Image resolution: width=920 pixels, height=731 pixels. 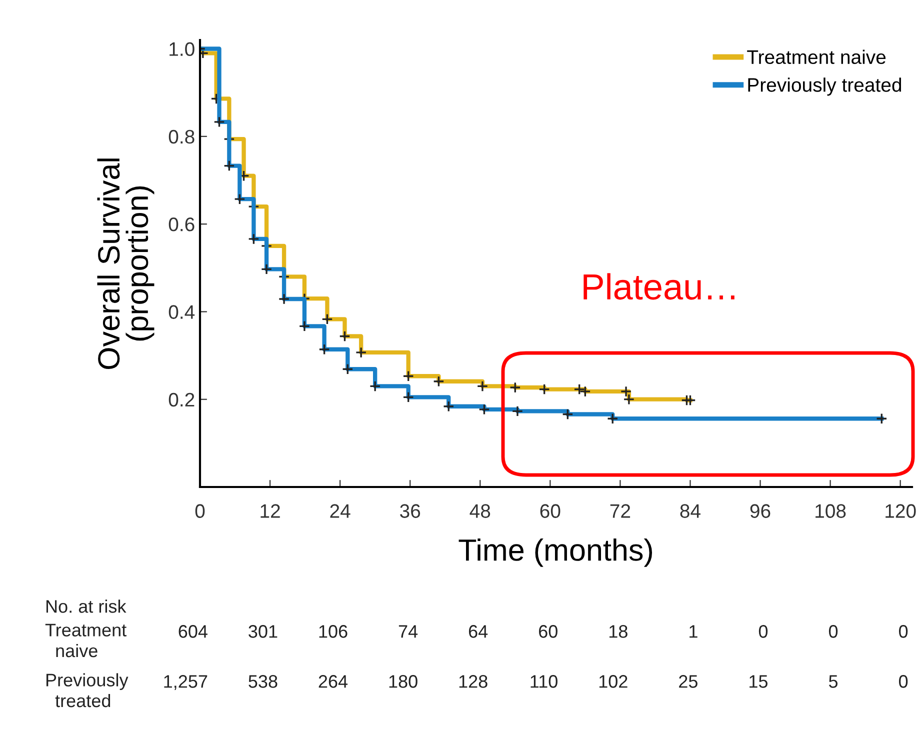 I want to click on text: 264, so click(x=333, y=681).